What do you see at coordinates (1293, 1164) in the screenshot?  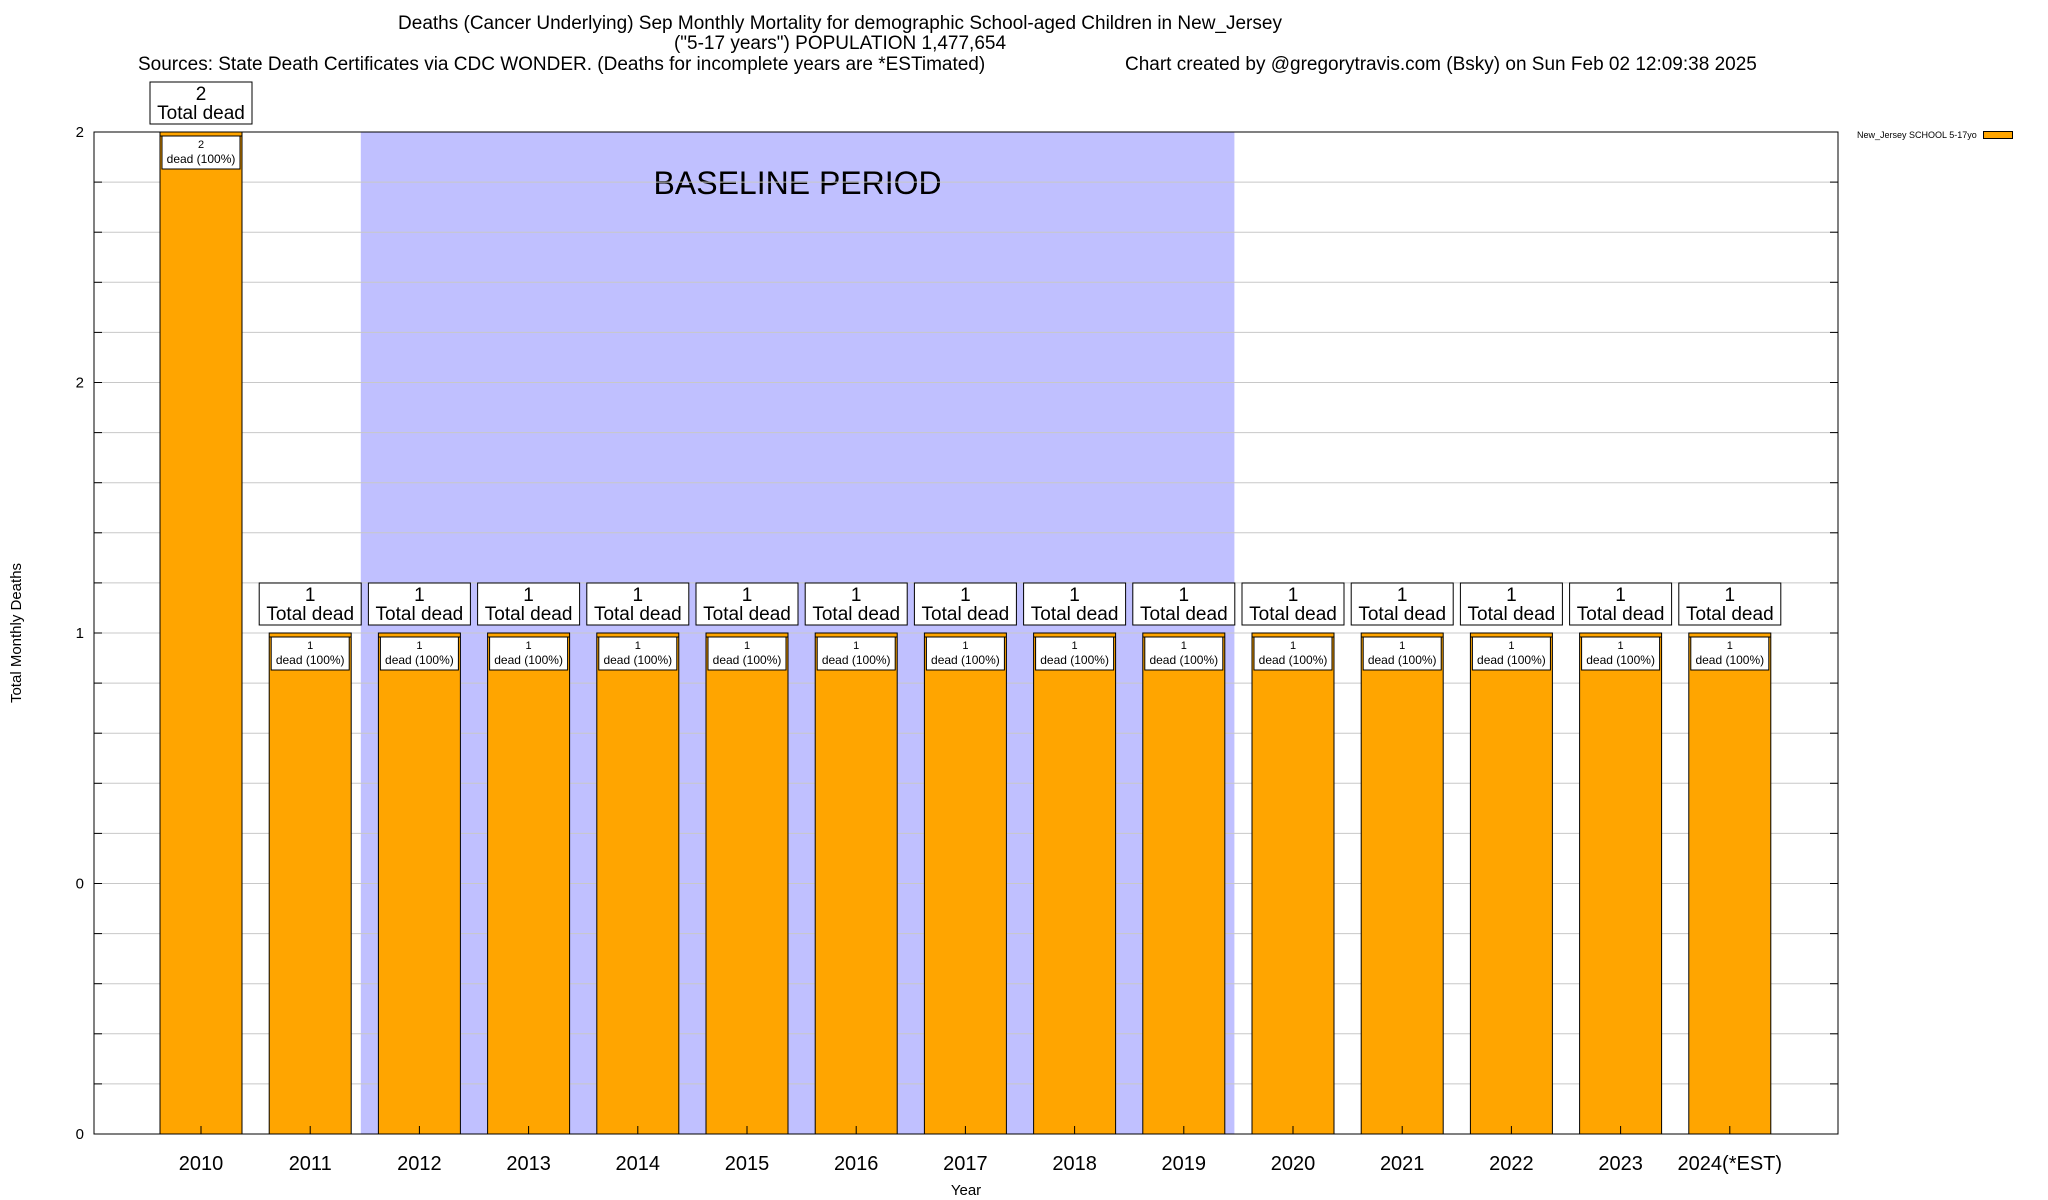 I see `x-tick-label: 2020` at bounding box center [1293, 1164].